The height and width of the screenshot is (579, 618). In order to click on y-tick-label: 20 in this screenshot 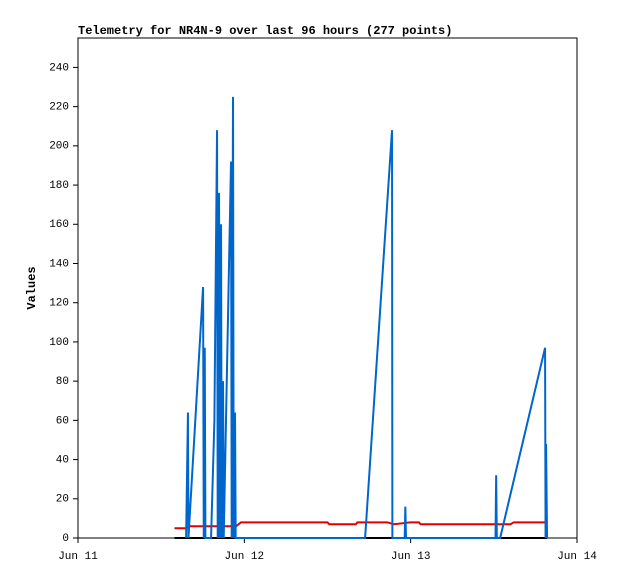, I will do `click(62, 500)`.